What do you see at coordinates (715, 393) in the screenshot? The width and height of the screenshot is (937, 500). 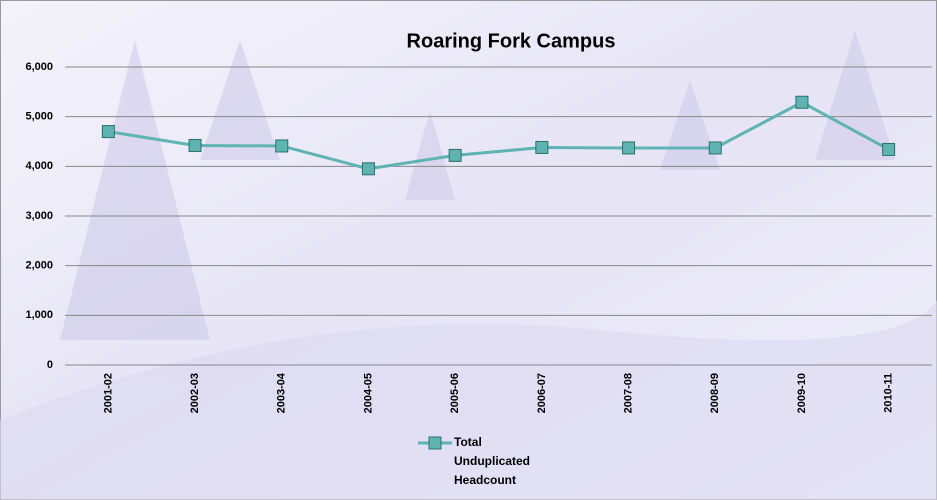 I see `x-tick-label: 2008-09` at bounding box center [715, 393].